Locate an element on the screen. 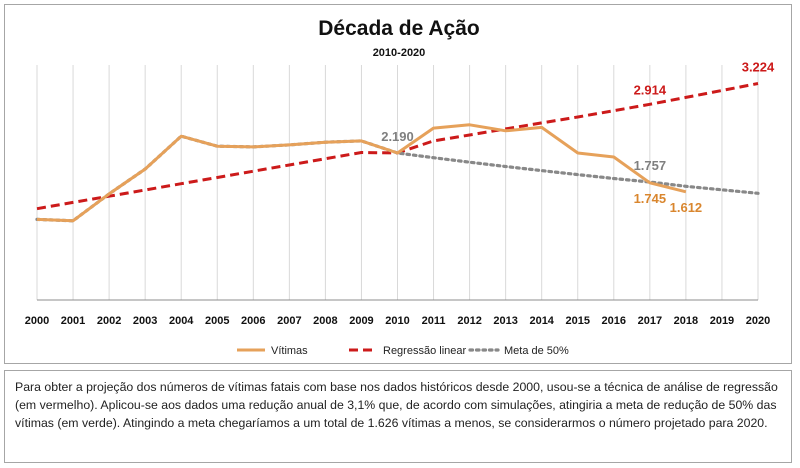 The width and height of the screenshot is (800, 468). x-tick-label: 2004 is located at coordinates (181, 321).